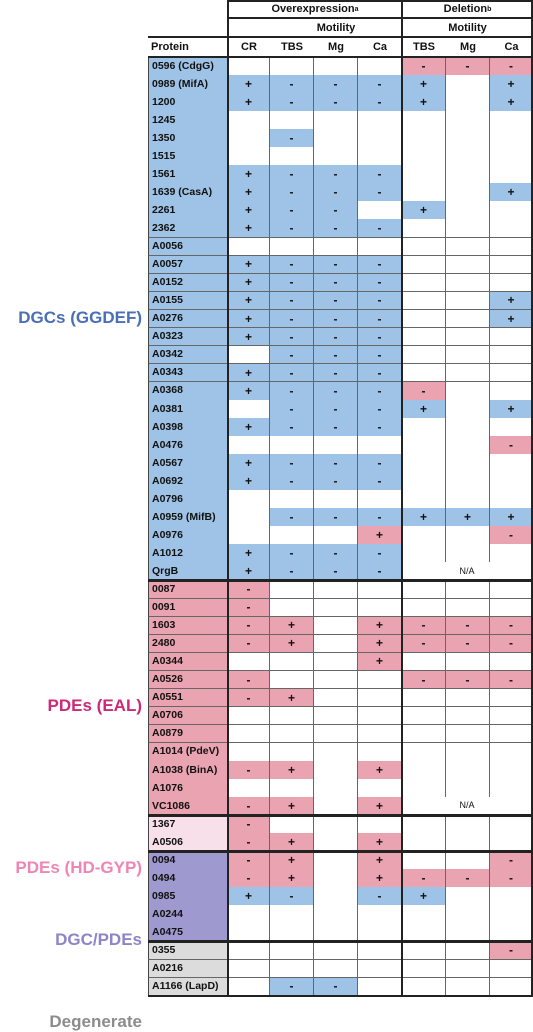 The width and height of the screenshot is (533, 1032). I want to click on protein-name-cell: 1561, so click(188, 174).